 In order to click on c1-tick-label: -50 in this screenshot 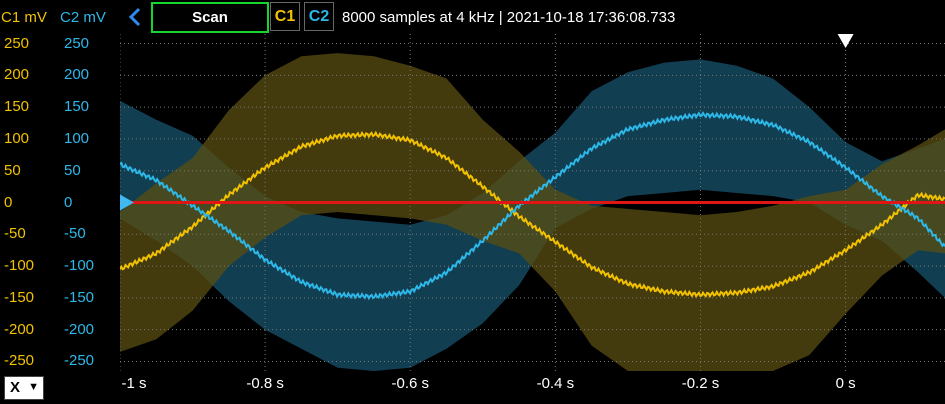, I will do `click(15, 234)`.